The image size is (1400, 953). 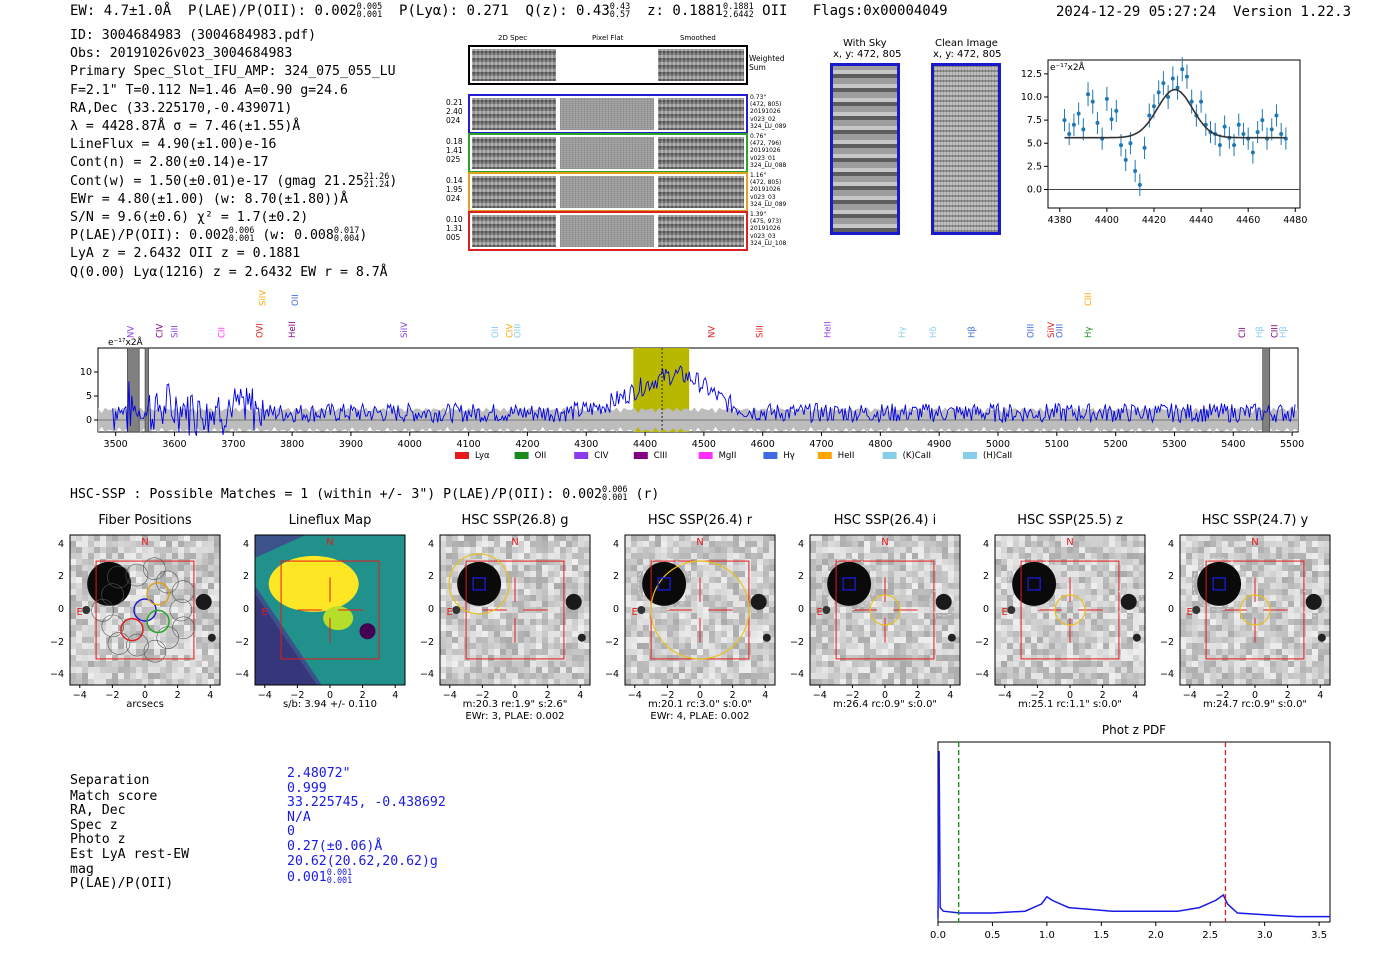 I want to click on full-xtick-label-2: 3700, so click(x=233, y=444).